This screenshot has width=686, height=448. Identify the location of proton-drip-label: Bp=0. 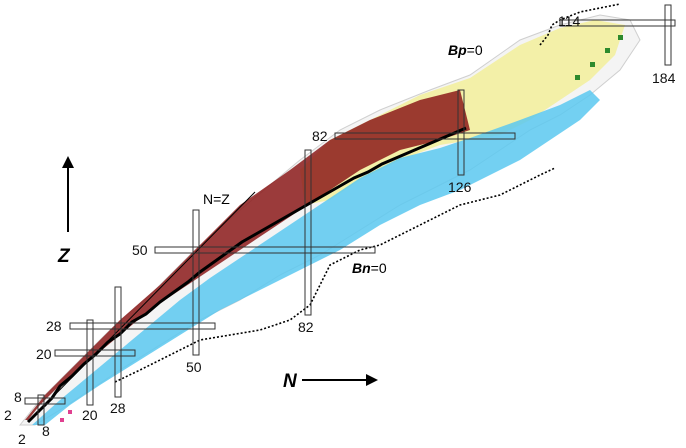
(465, 50).